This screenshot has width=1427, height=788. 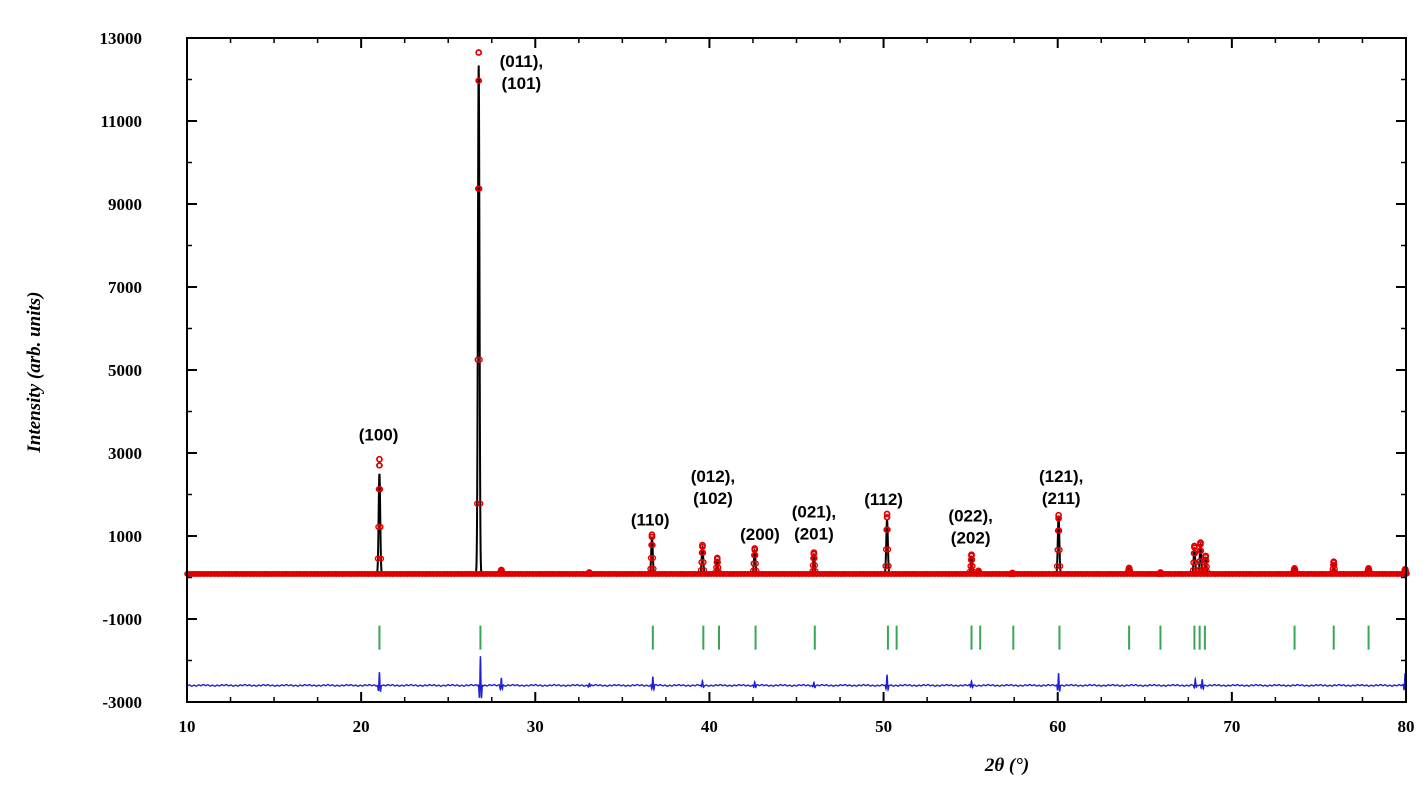 I want to click on hkl-peak-label-line: (100), so click(x=379, y=435).